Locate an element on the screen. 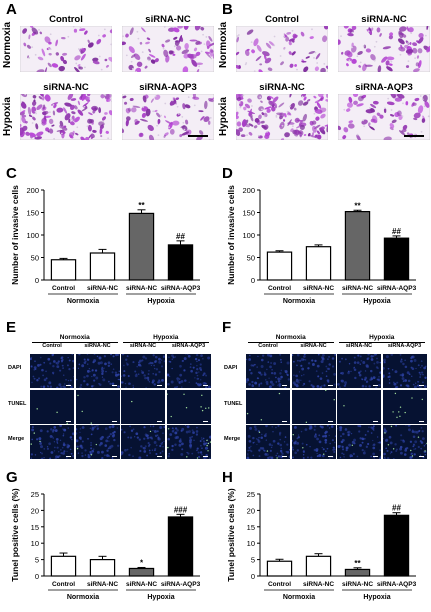 The width and height of the screenshot is (431, 612). y-tick-label: 5 is located at coordinates (37, 560).